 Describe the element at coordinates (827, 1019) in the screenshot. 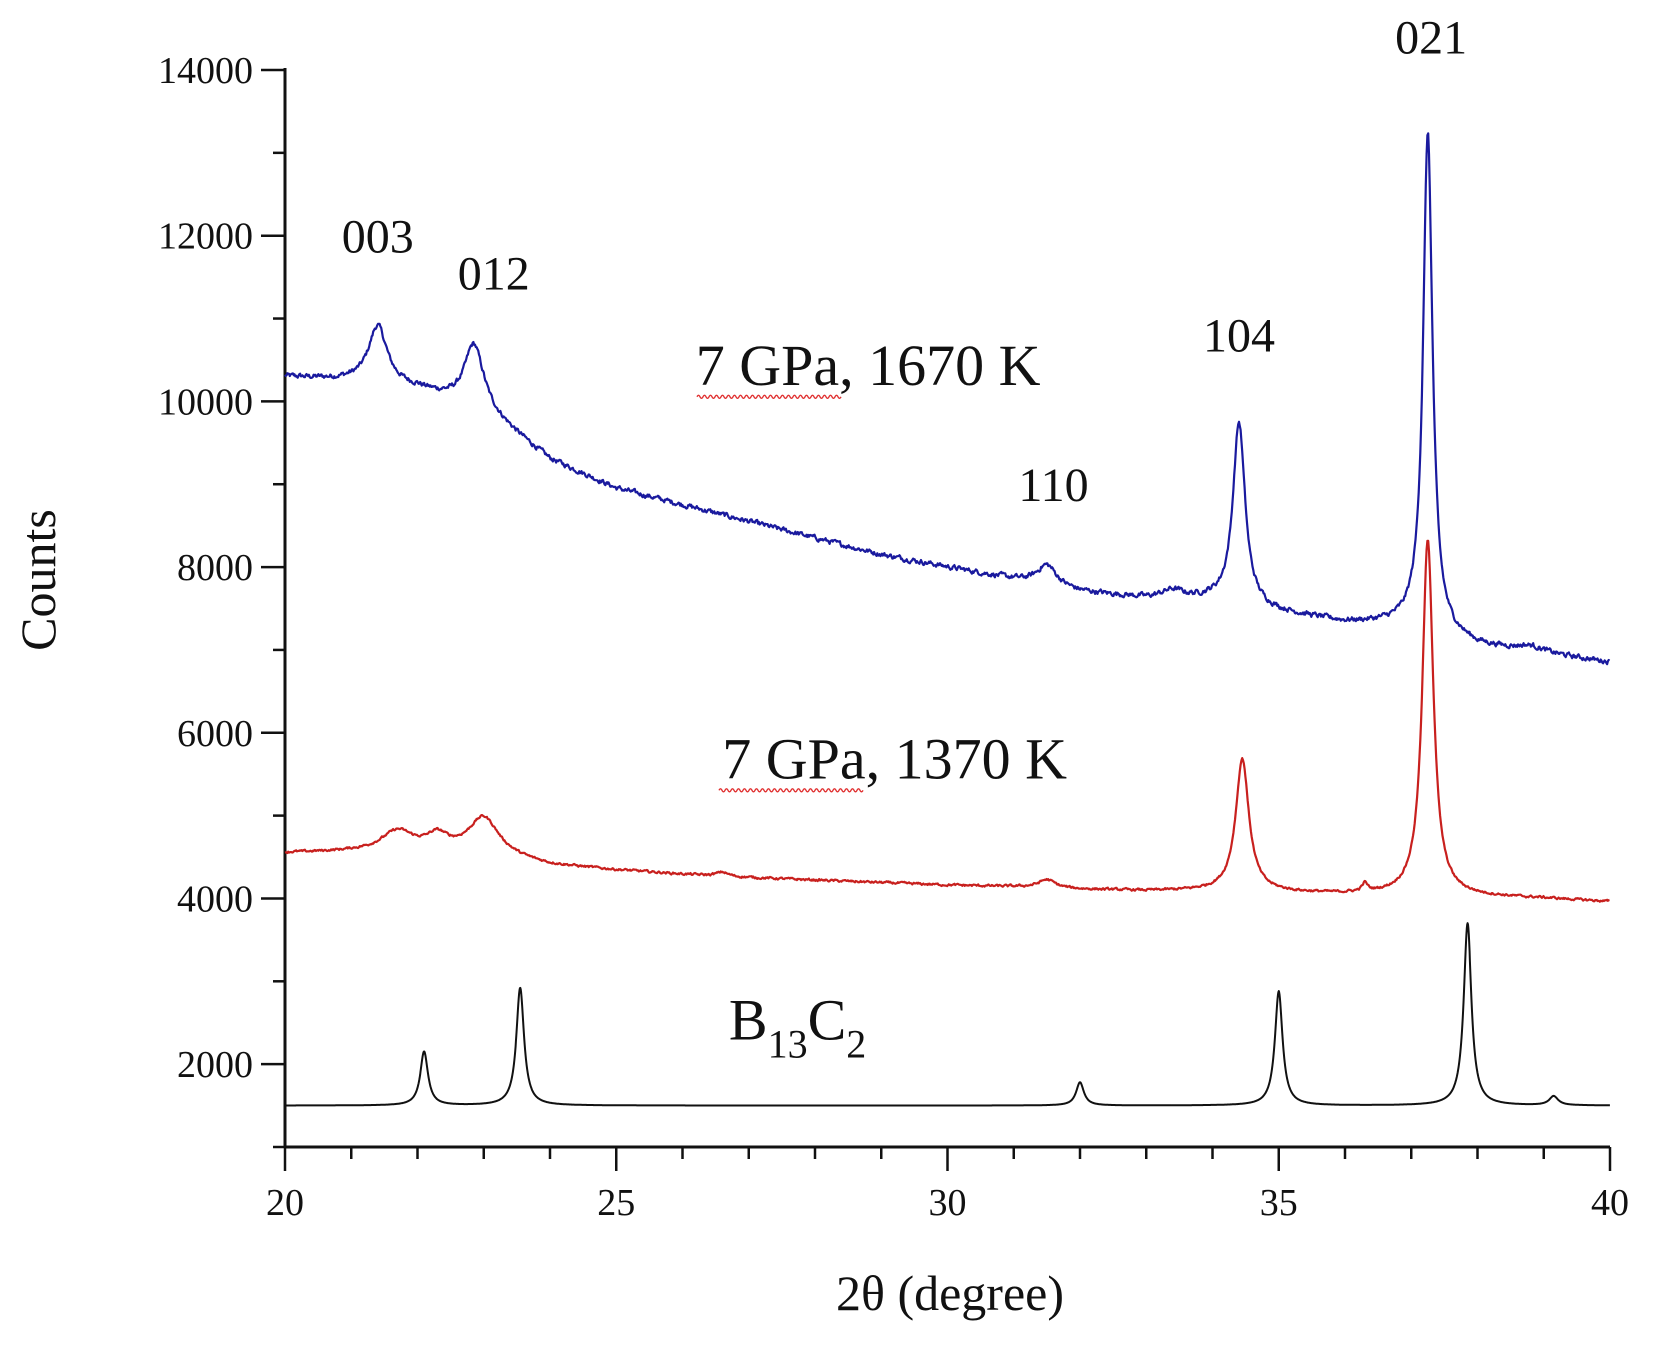

I see `formula-part-mid: C` at that location.